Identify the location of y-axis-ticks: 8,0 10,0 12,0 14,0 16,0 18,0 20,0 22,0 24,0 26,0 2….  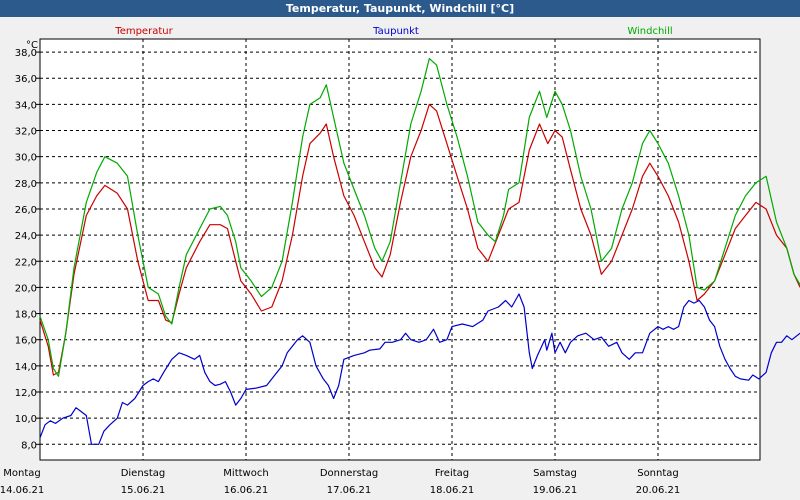
(27, 249).